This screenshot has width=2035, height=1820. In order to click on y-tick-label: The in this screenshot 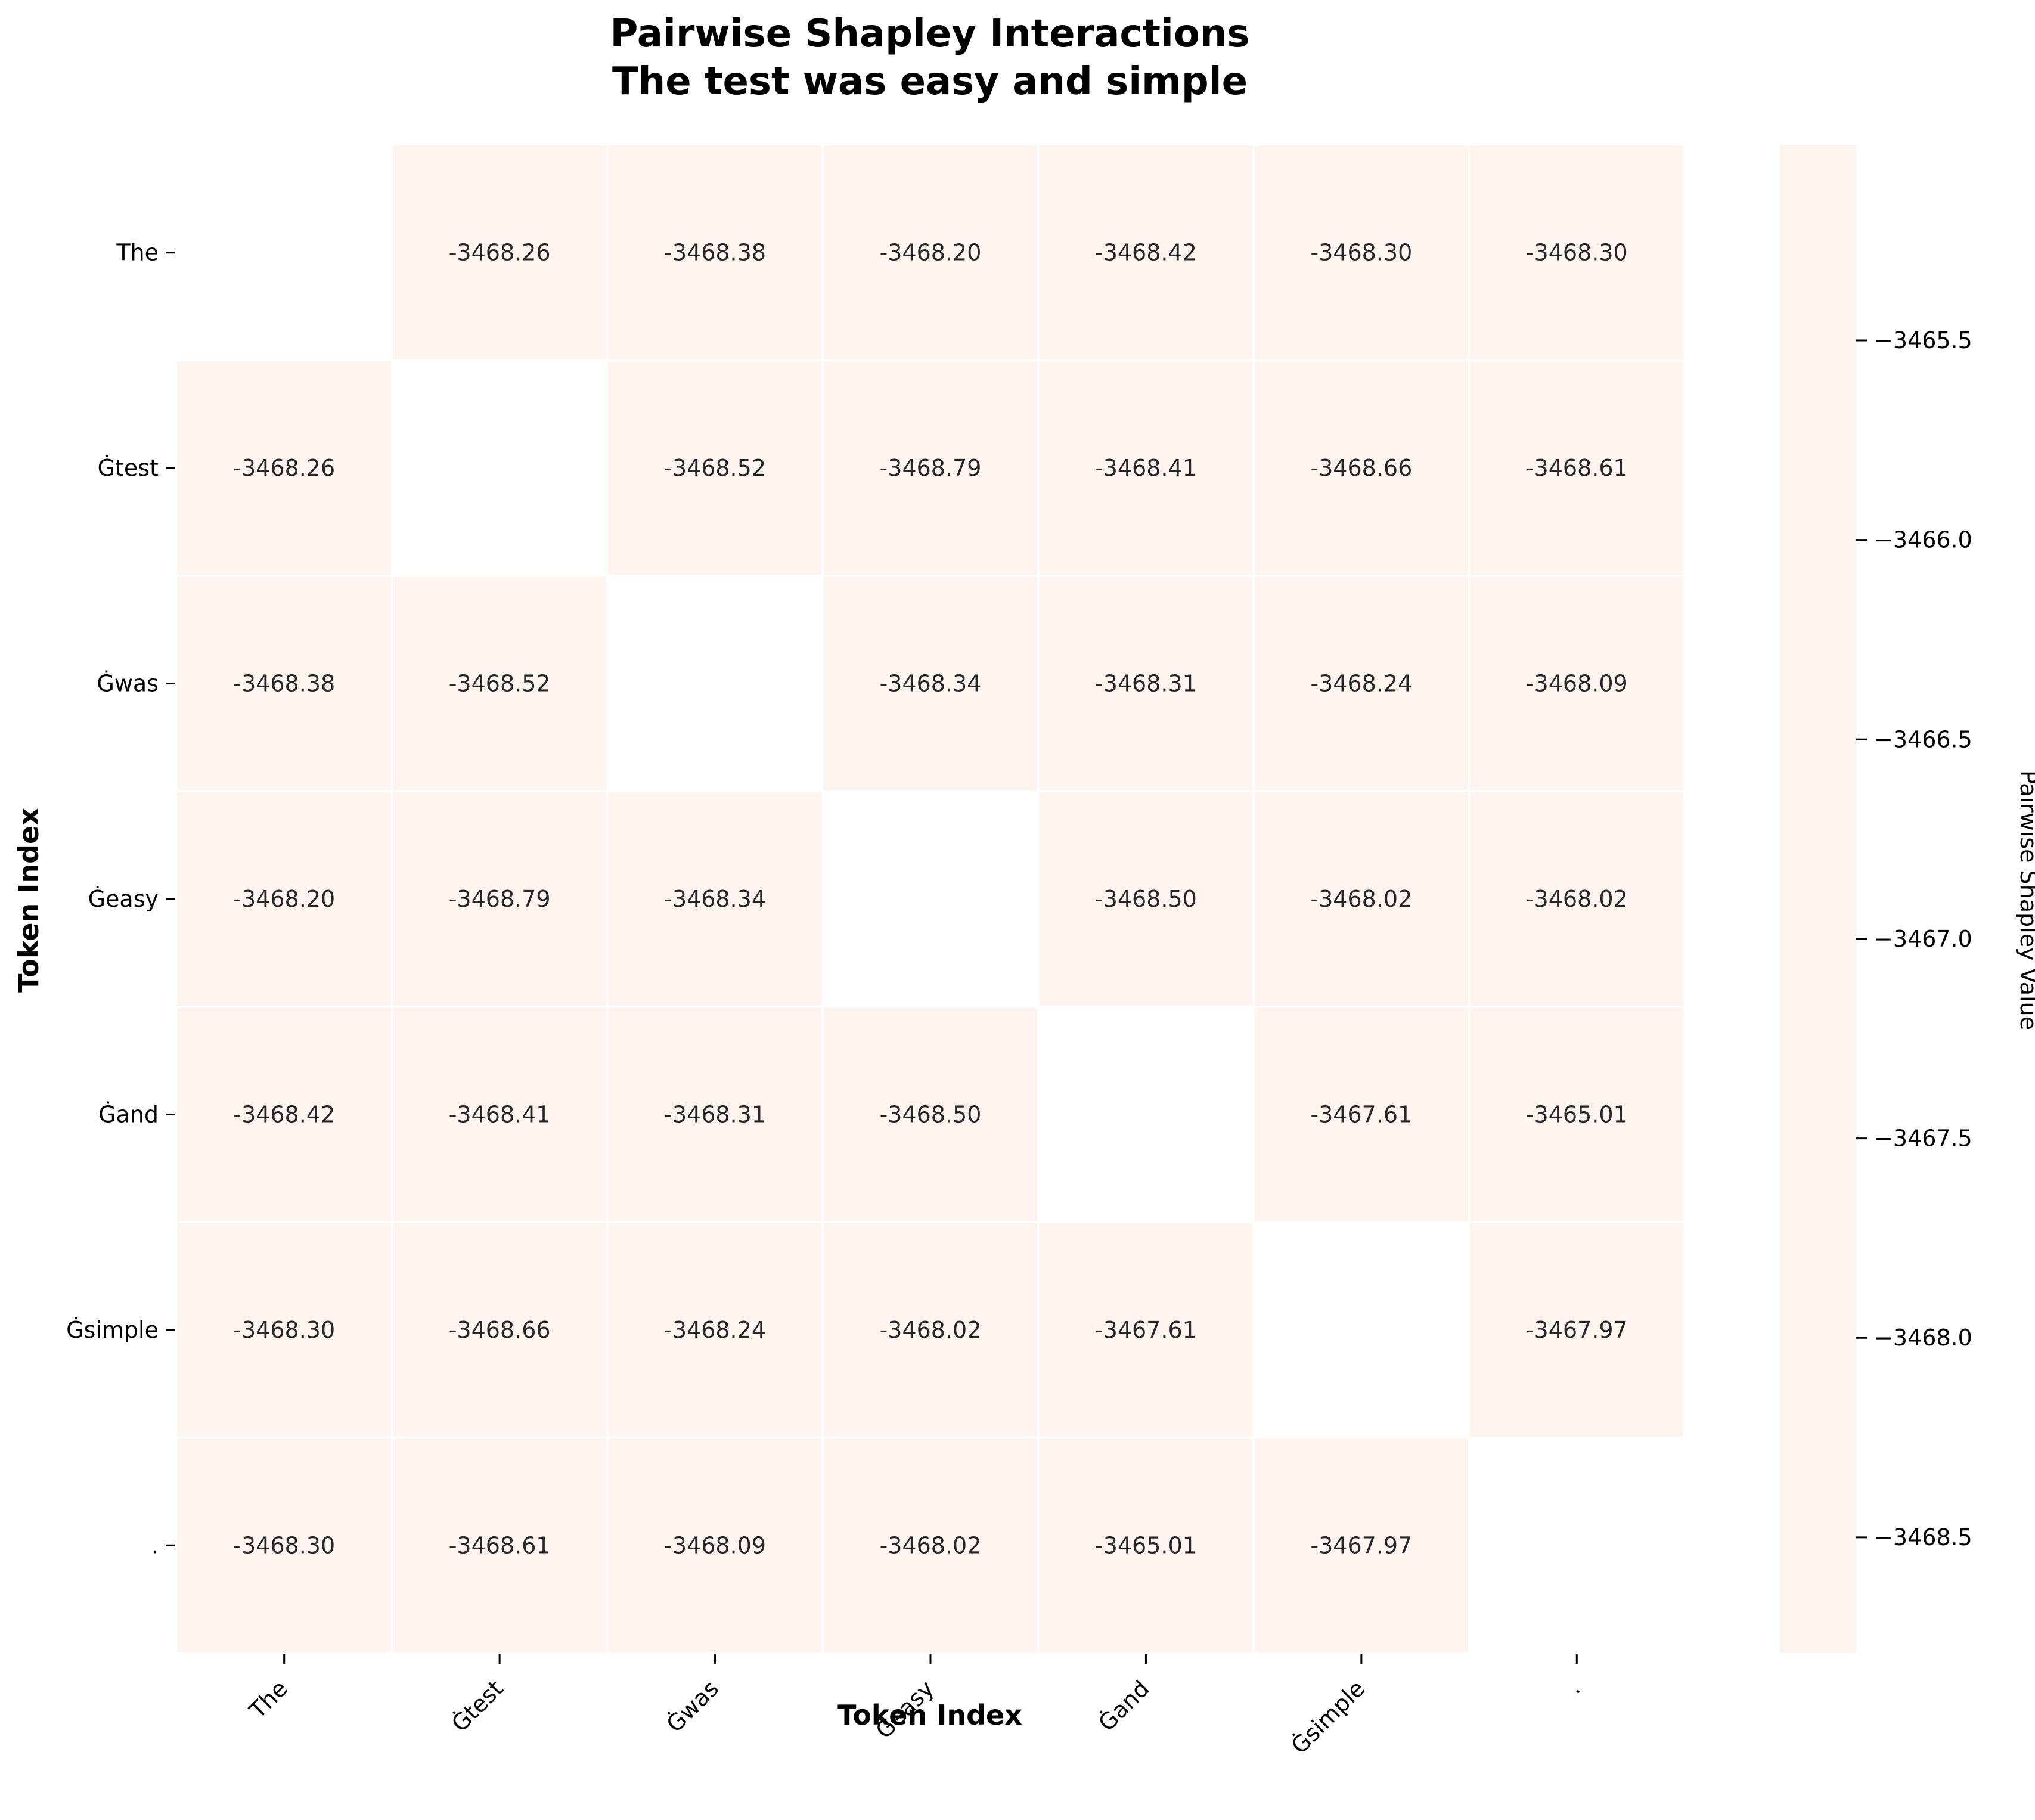, I will do `click(137, 253)`.